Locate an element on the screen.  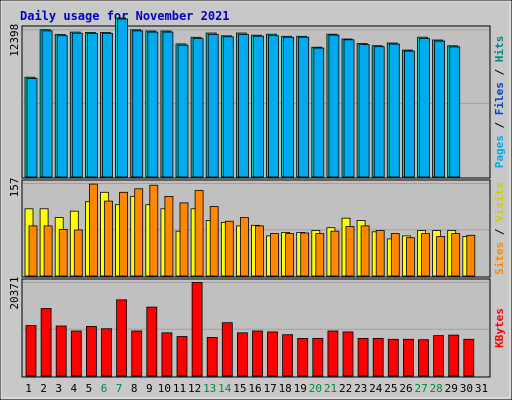
panel-legend: KBytes is located at coordinates (499, 328).